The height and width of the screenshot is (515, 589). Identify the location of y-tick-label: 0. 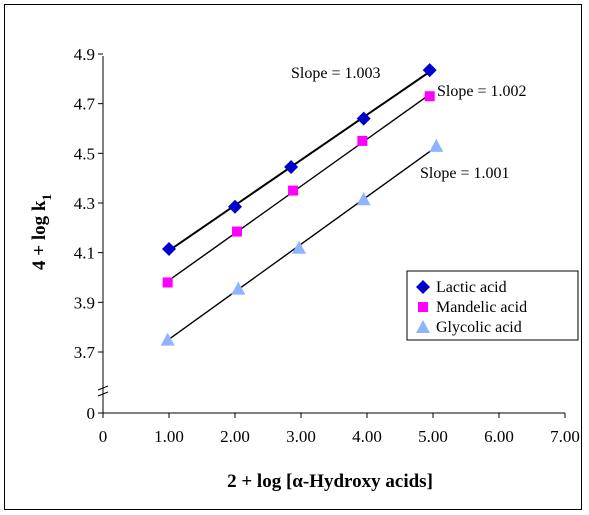
(91, 413).